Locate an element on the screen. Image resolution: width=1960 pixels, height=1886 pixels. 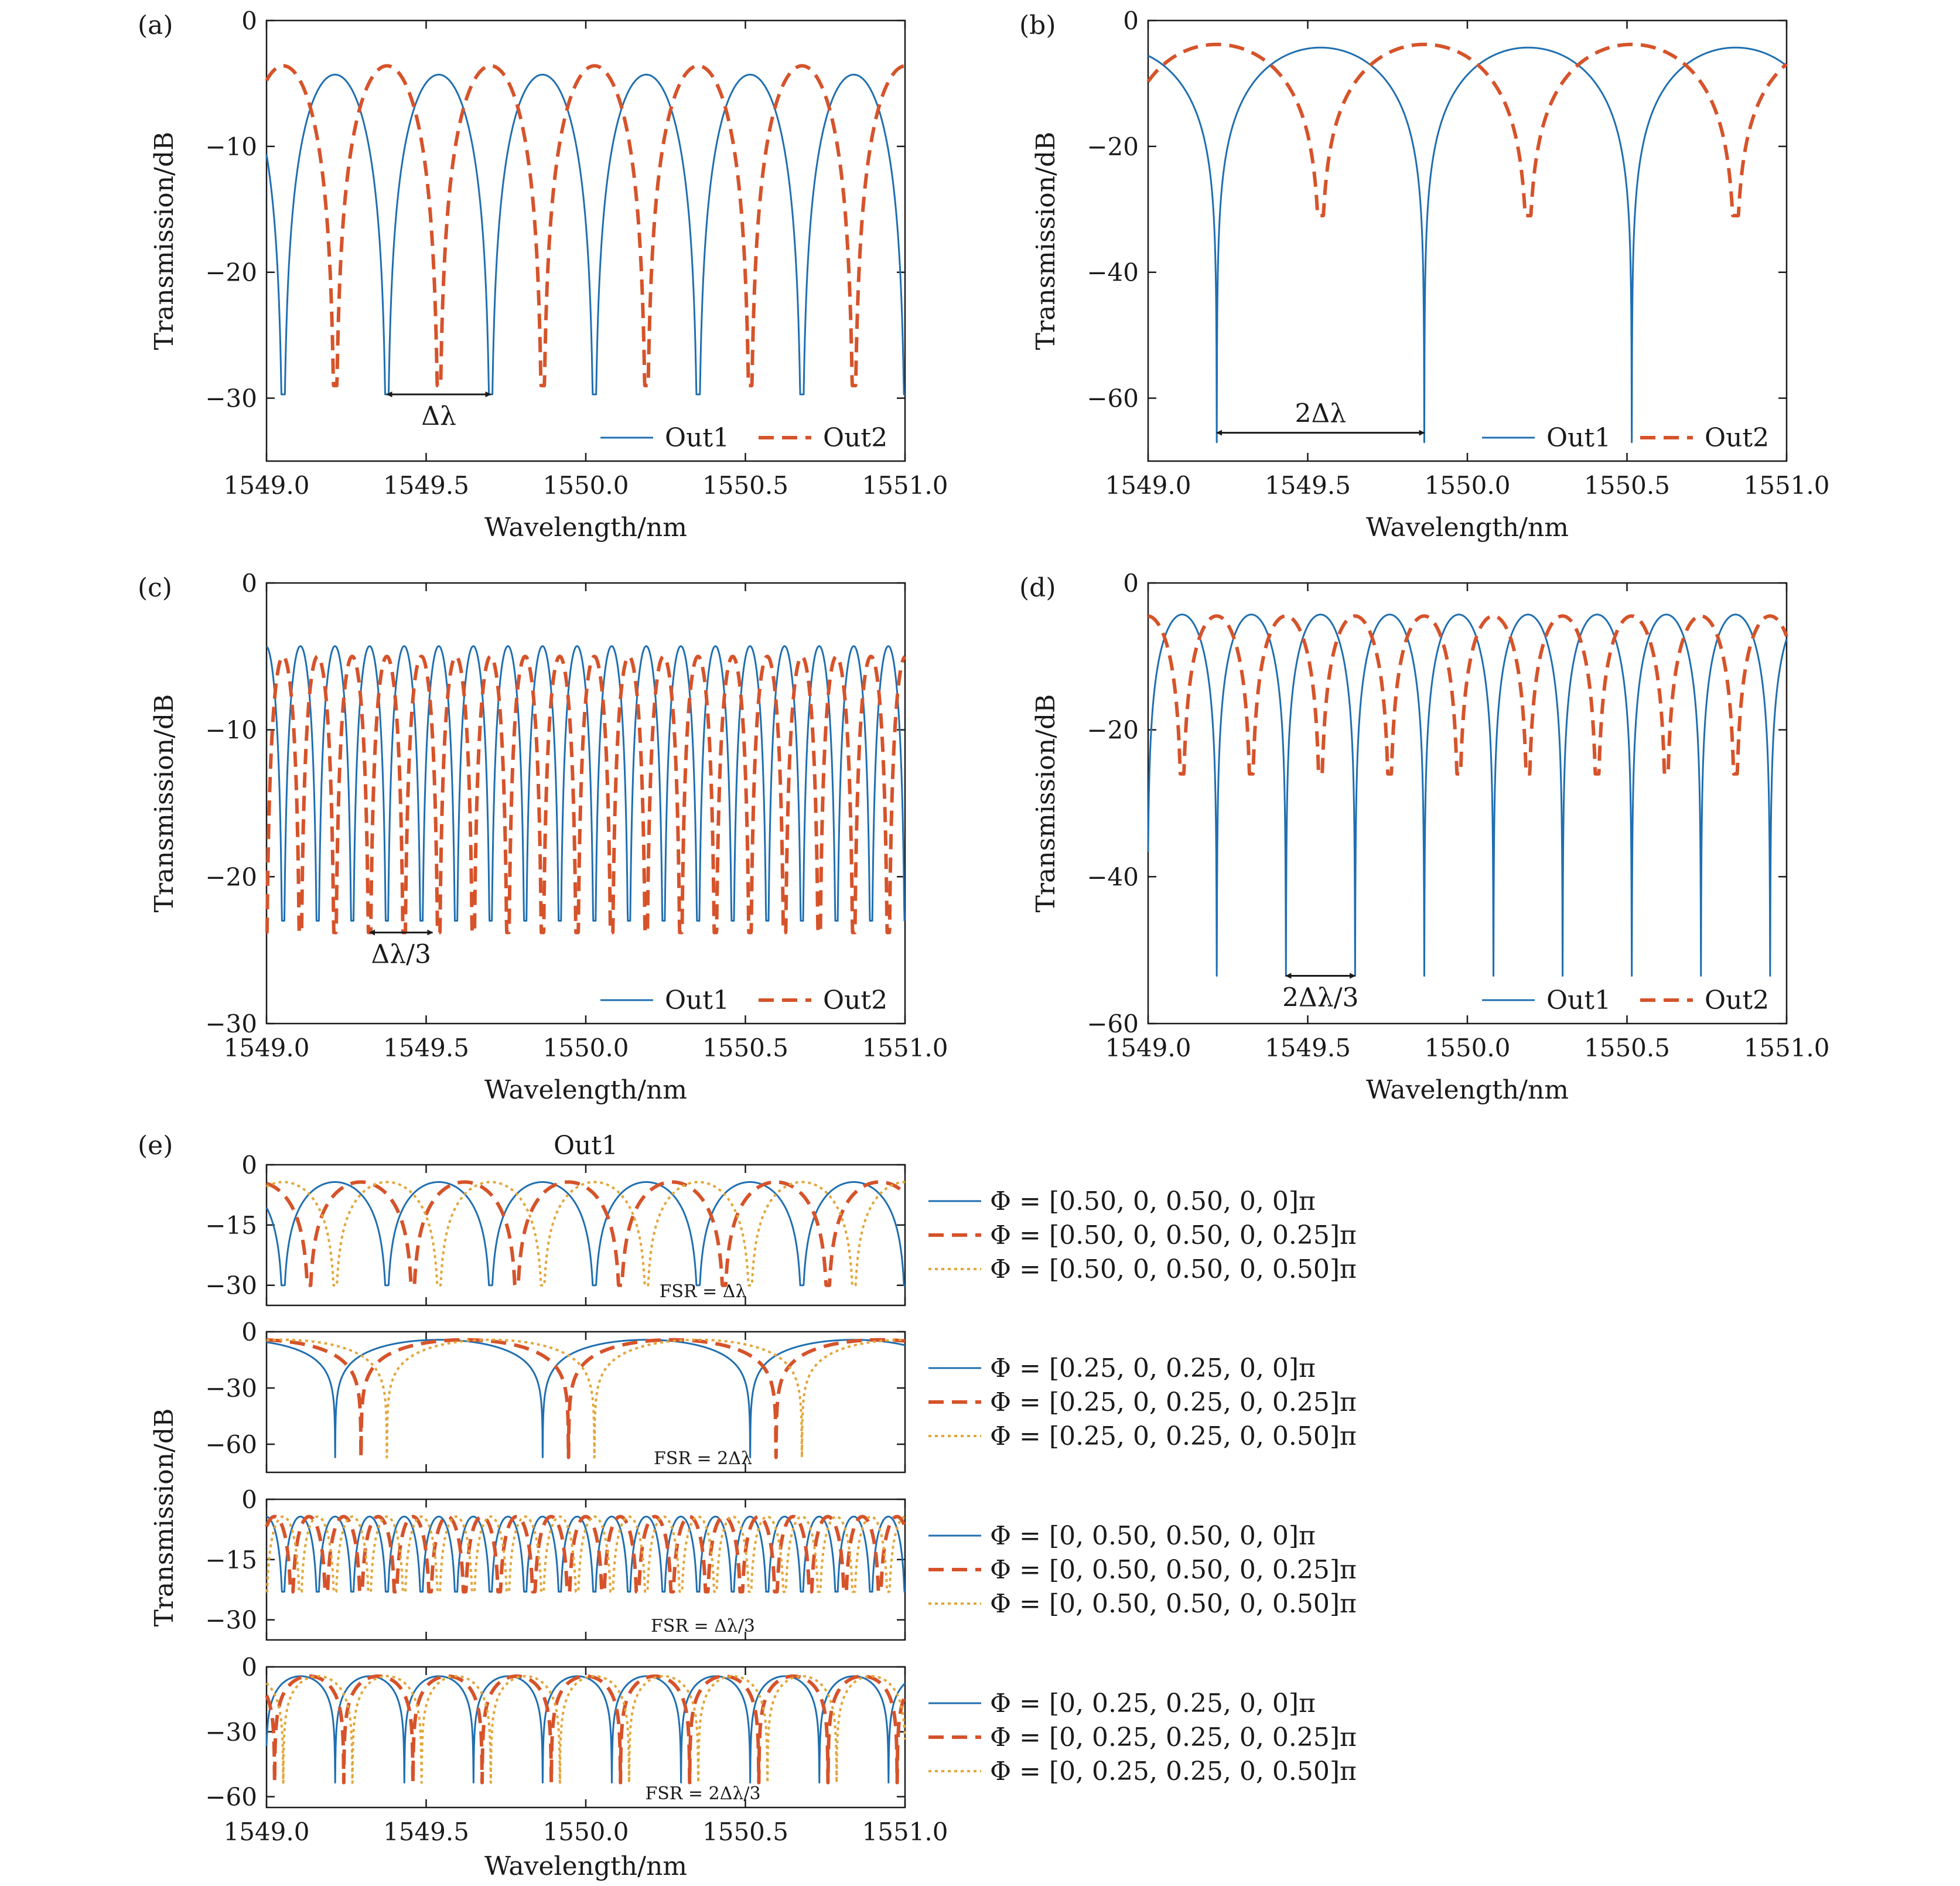
legend-label-2: Φ = [0.25, 0, 0.25, 0, 0.25]π is located at coordinates (1173, 1402).